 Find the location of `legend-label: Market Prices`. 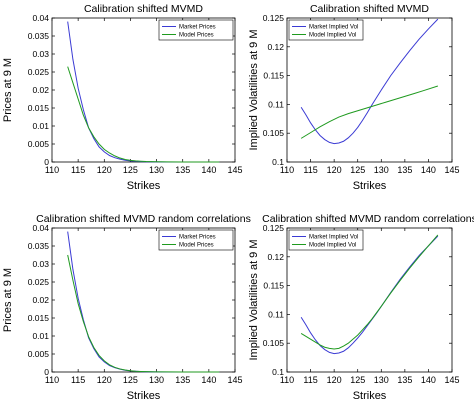

legend-label: Market Prices is located at coordinates (197, 238).